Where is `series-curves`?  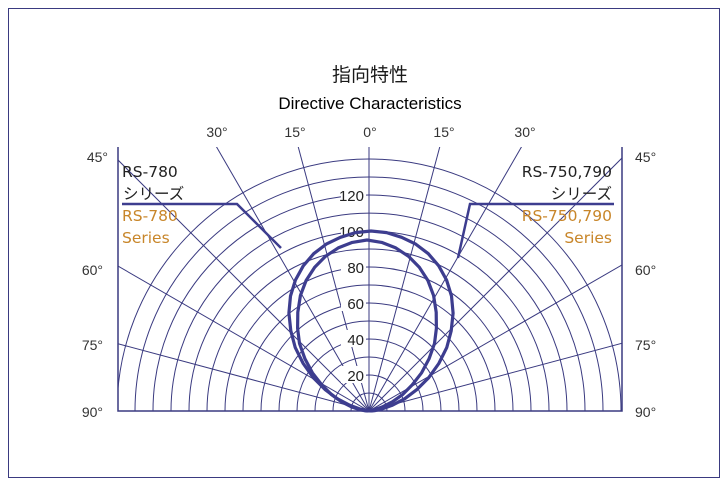 series-curves is located at coordinates (371, 321).